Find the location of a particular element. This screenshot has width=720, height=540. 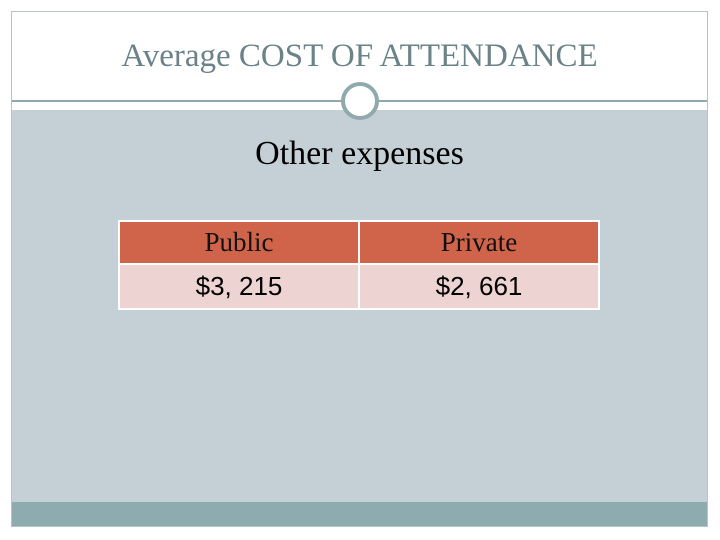

header-cell-public: Public is located at coordinates (239, 242).